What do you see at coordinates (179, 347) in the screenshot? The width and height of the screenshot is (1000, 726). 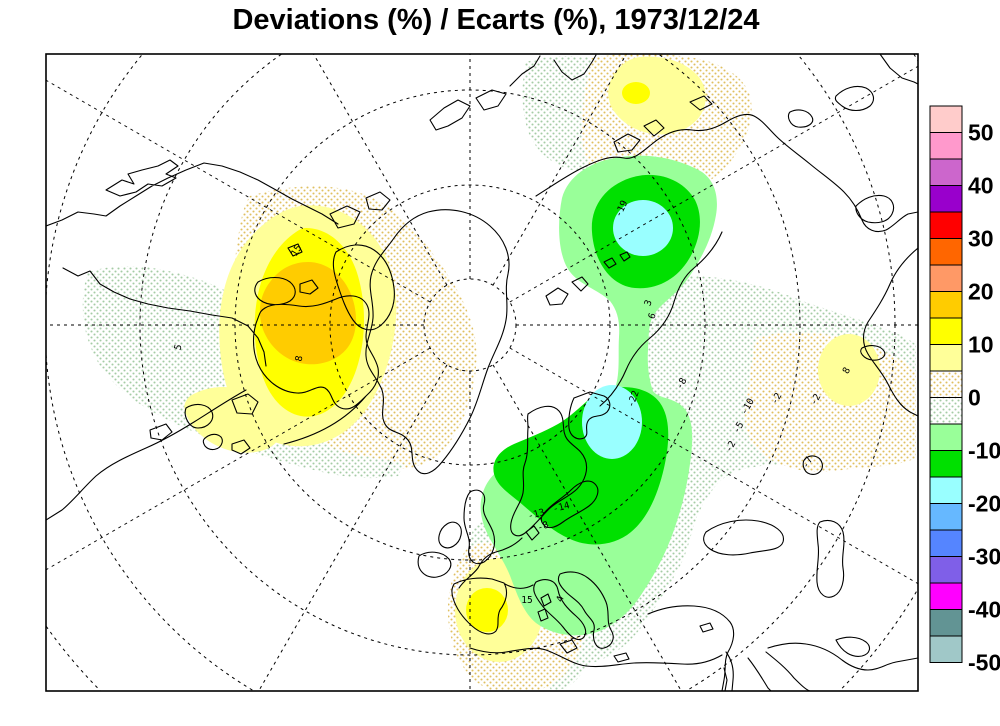 I see `contour-value-label: 5` at bounding box center [179, 347].